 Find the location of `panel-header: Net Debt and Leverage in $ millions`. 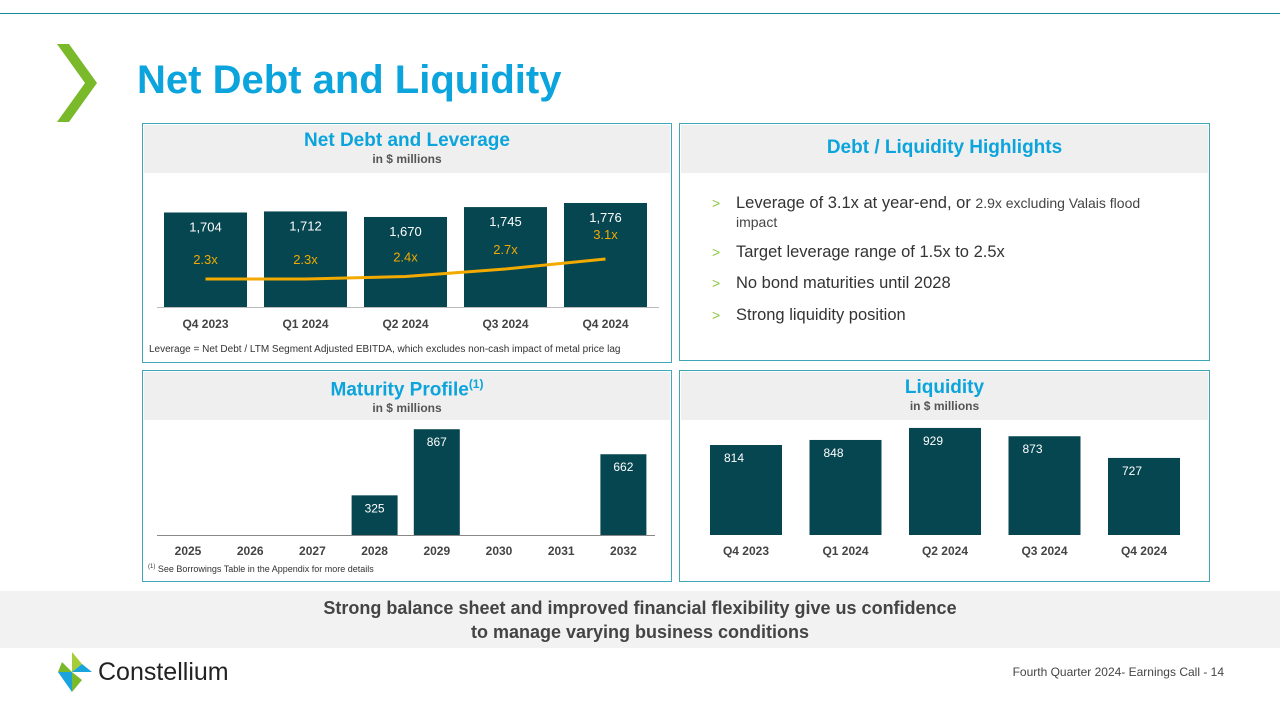

panel-header: Net Debt and Leverage in $ millions is located at coordinates (407, 149).